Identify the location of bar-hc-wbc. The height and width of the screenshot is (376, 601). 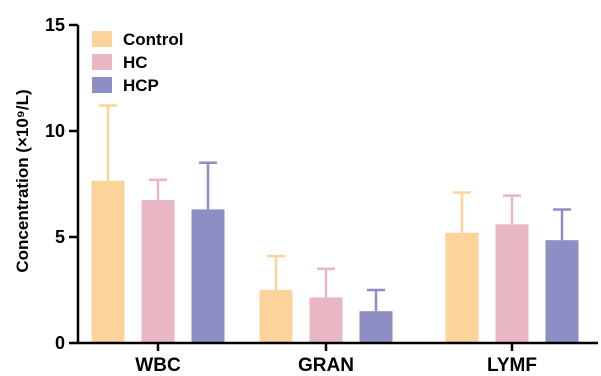
(158, 271).